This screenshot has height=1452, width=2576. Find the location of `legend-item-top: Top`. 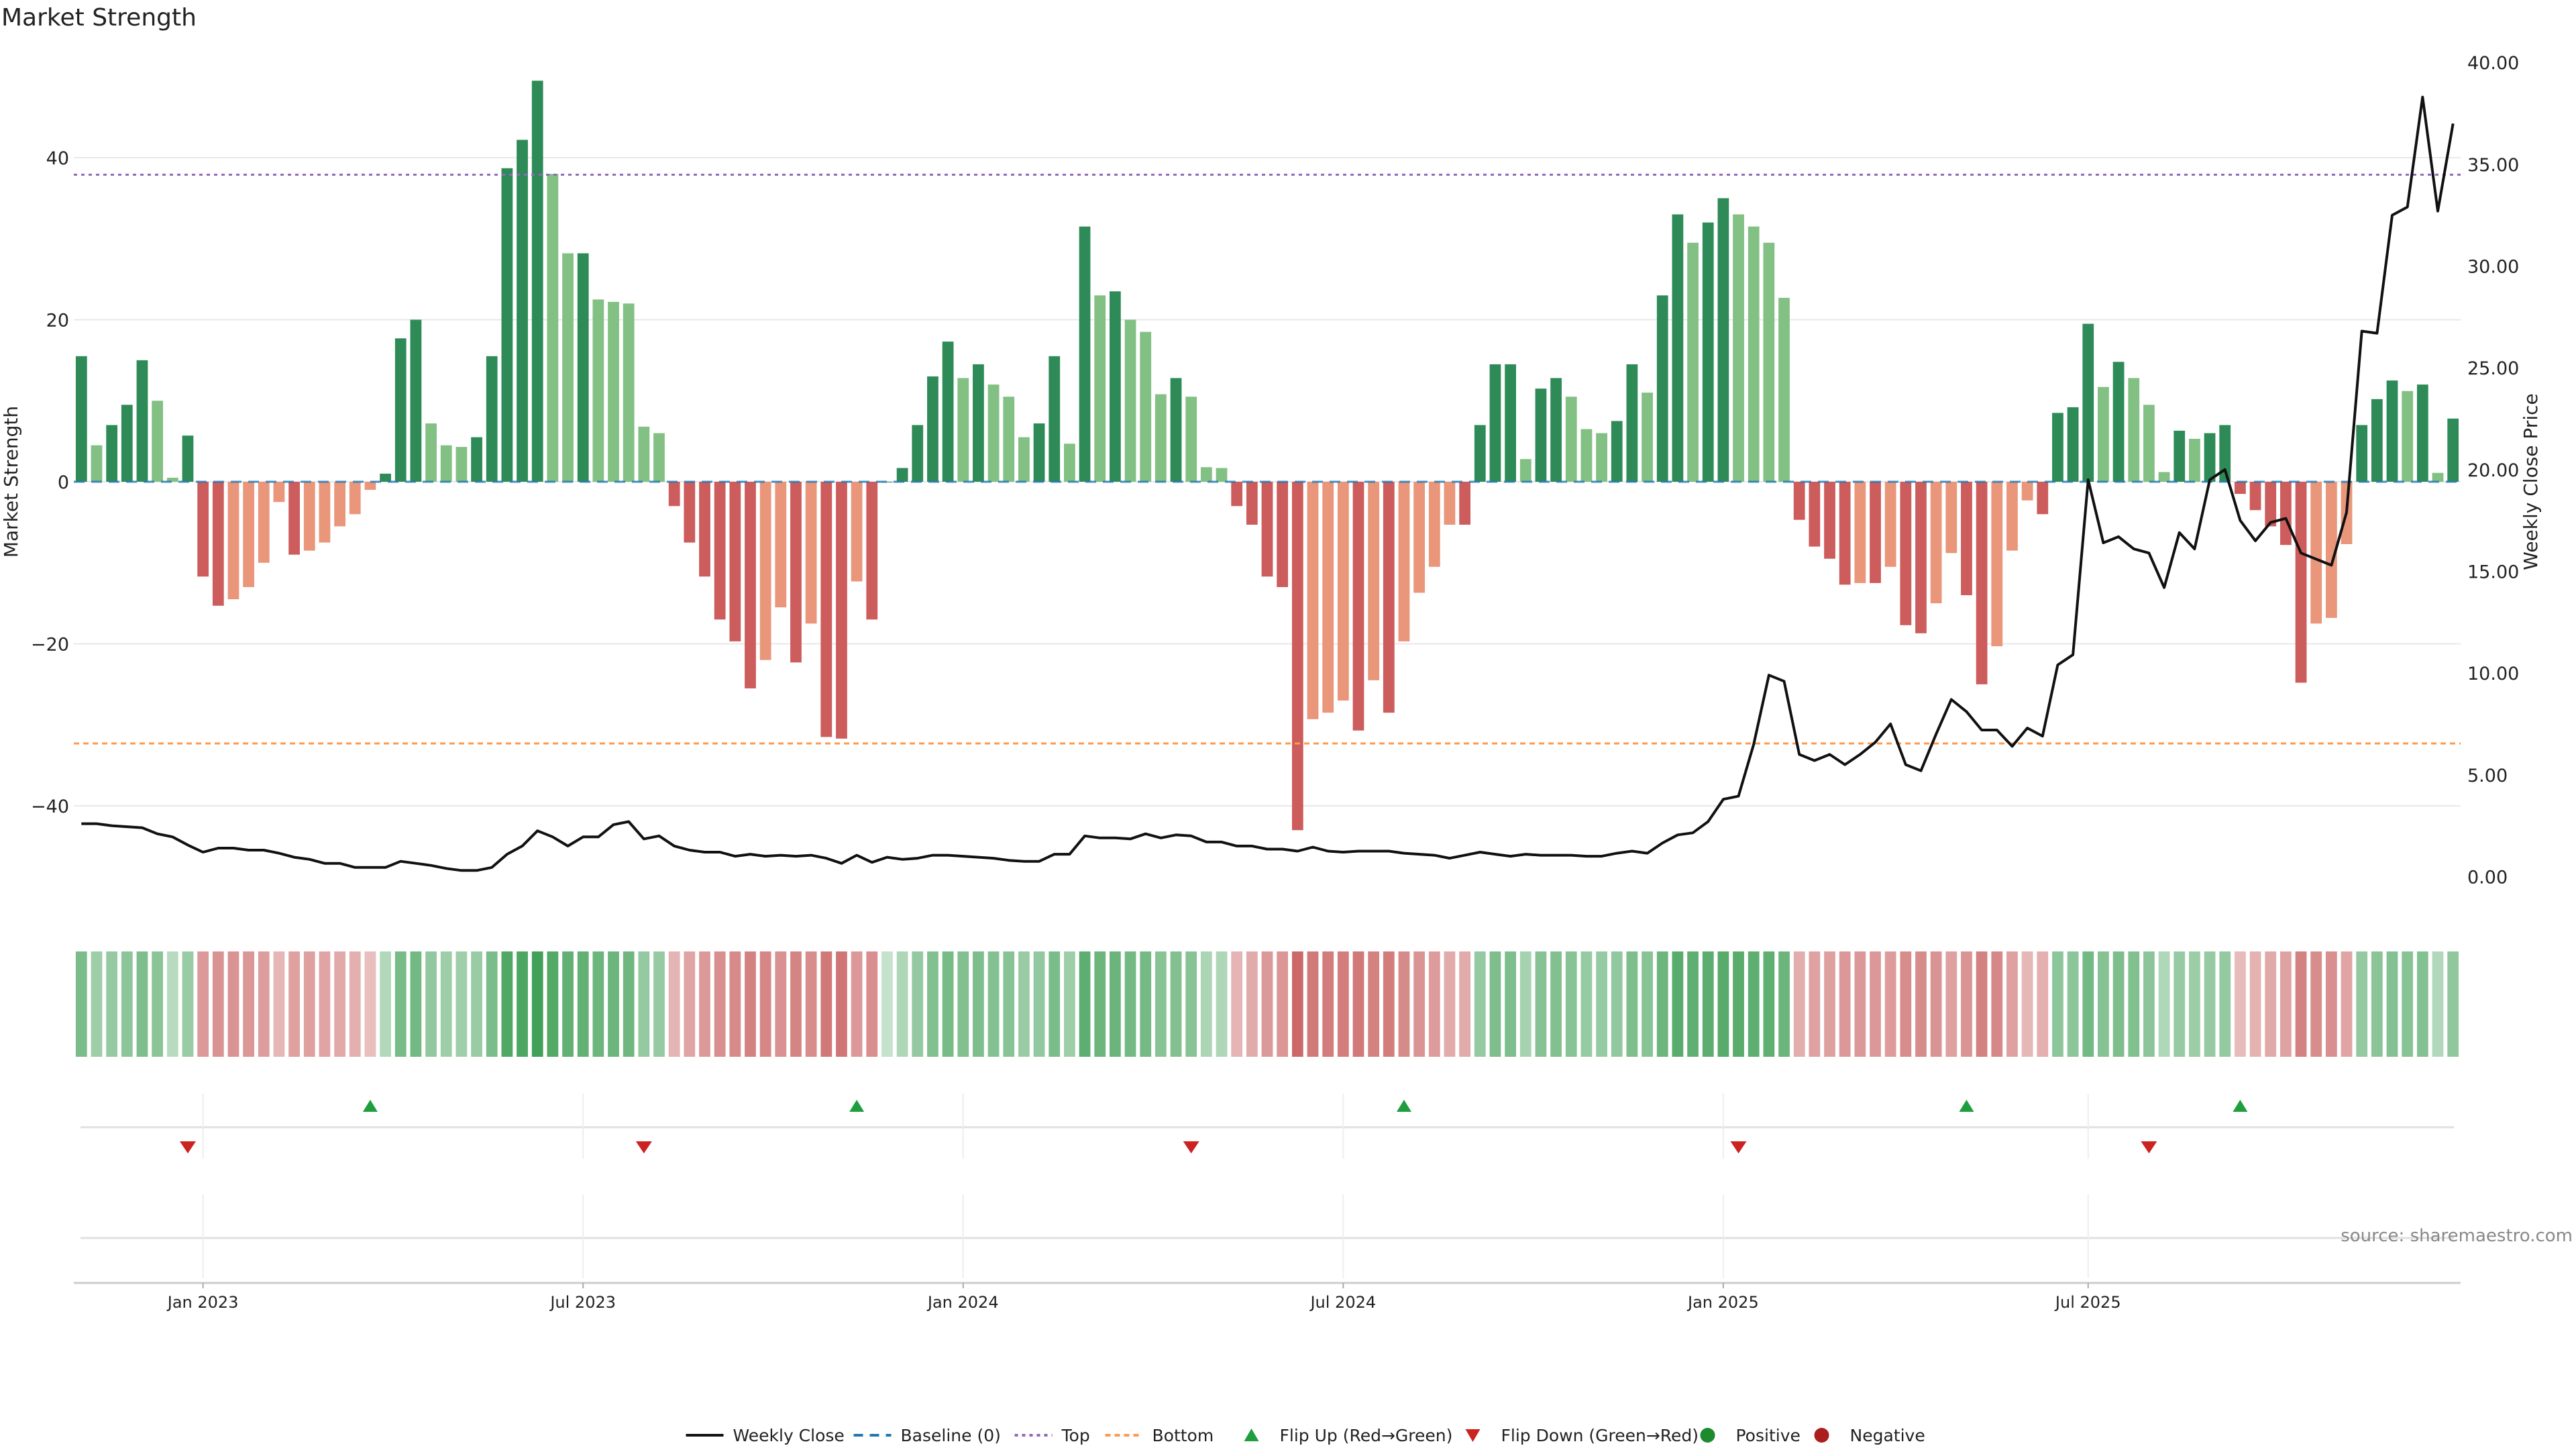

legend-item-top: Top is located at coordinates (1052, 1436).